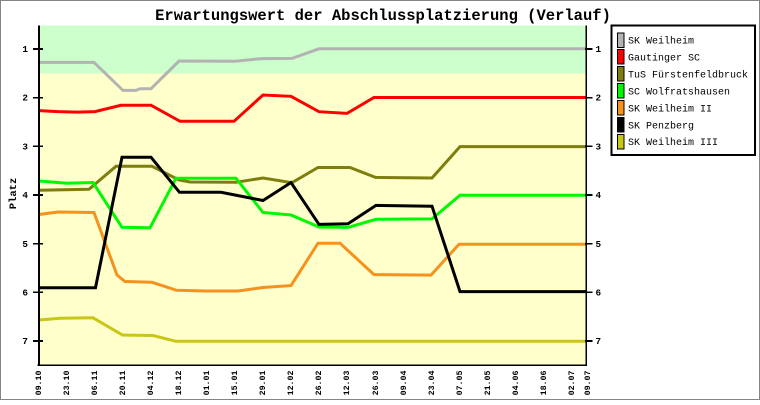  I want to click on svg-text: 02.07, so click(572, 382).